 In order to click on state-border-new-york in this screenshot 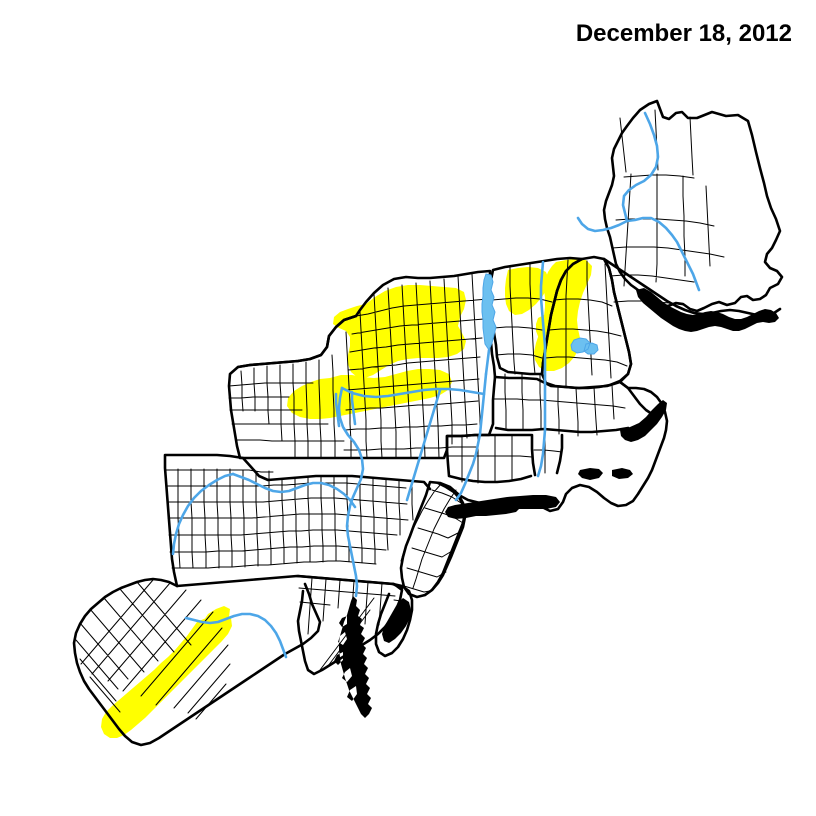, I will do `click(362, 364)`.